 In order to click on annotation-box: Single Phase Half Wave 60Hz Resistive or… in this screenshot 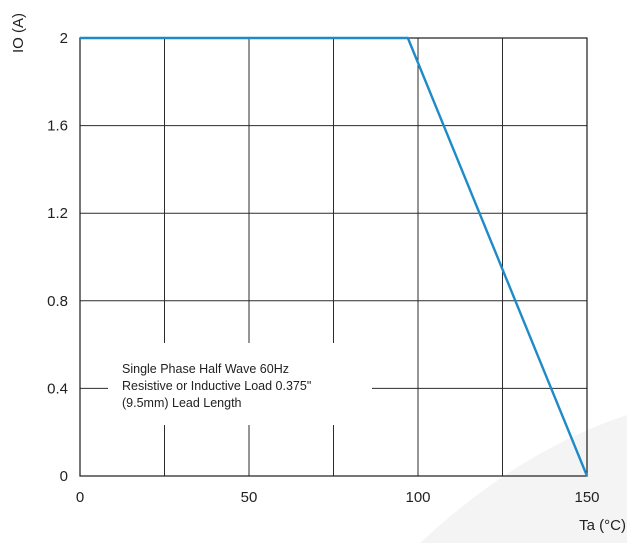, I will do `click(240, 384)`.